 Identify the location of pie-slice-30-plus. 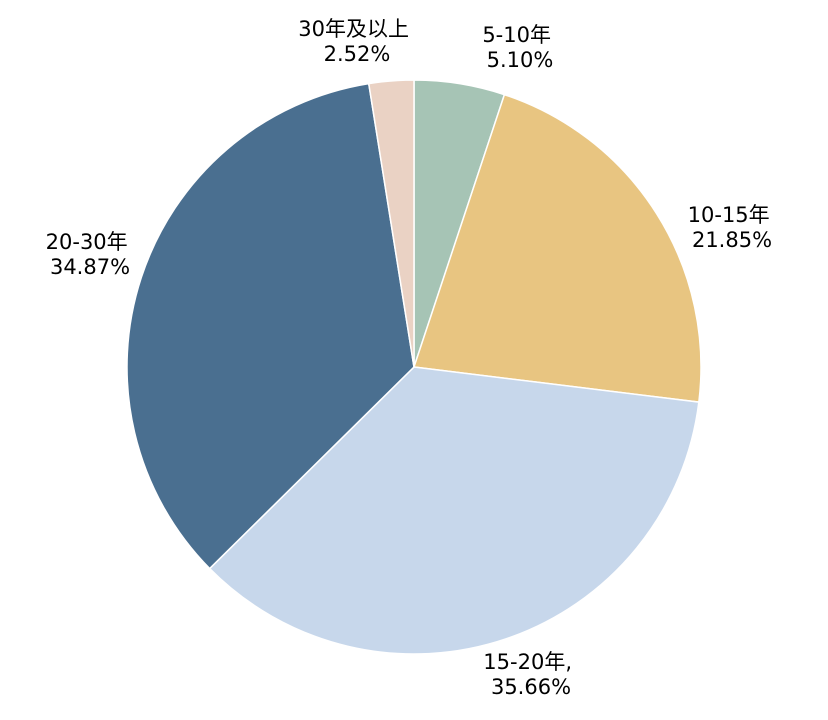
(391, 223).